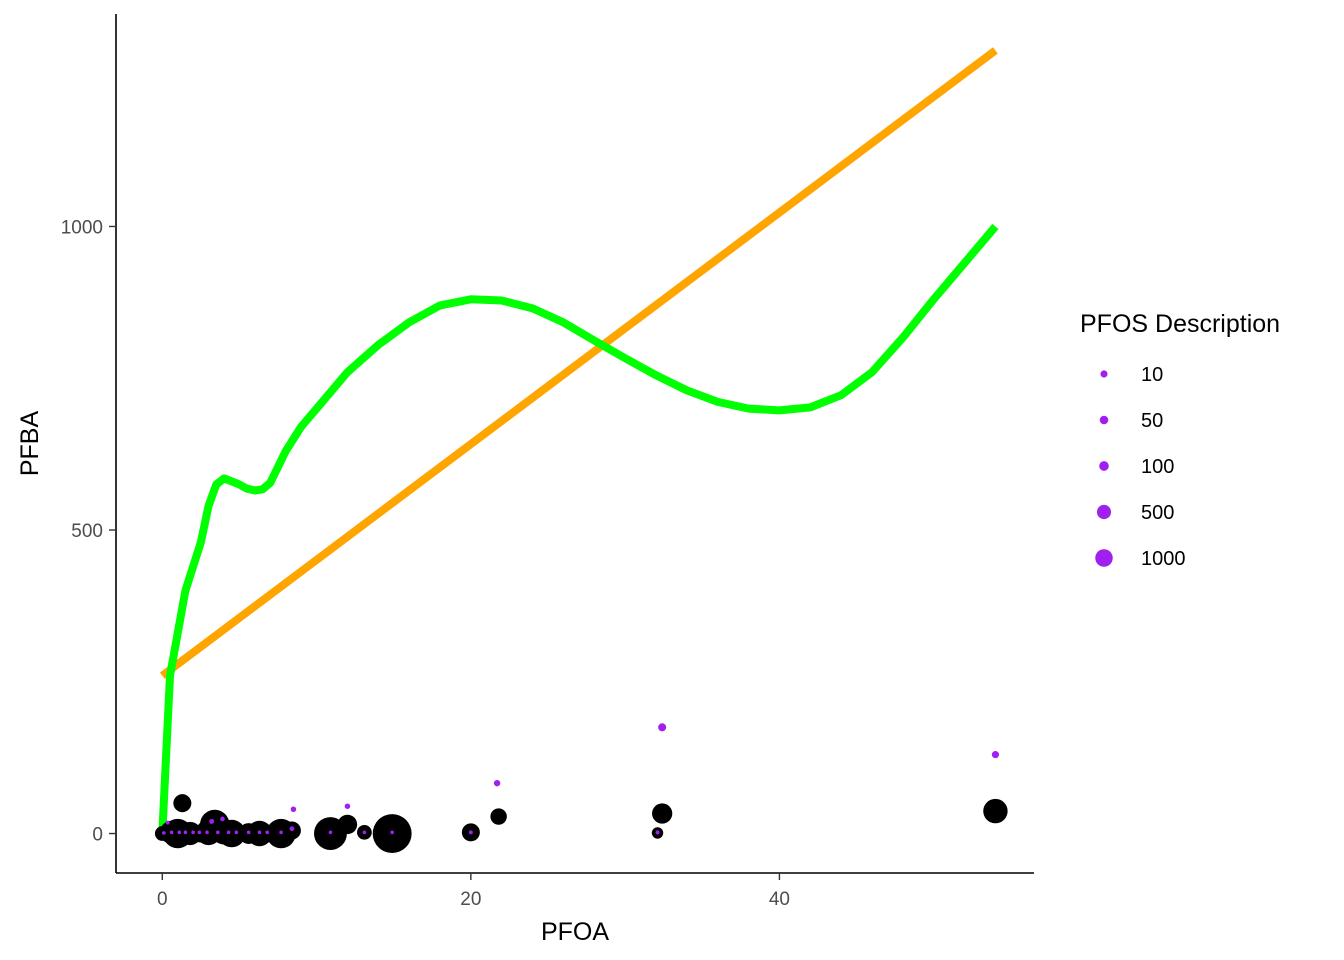 This screenshot has height=960, width=1344. Describe the element at coordinates (1180, 324) in the screenshot. I see `legend-title: PFOS Description` at that location.